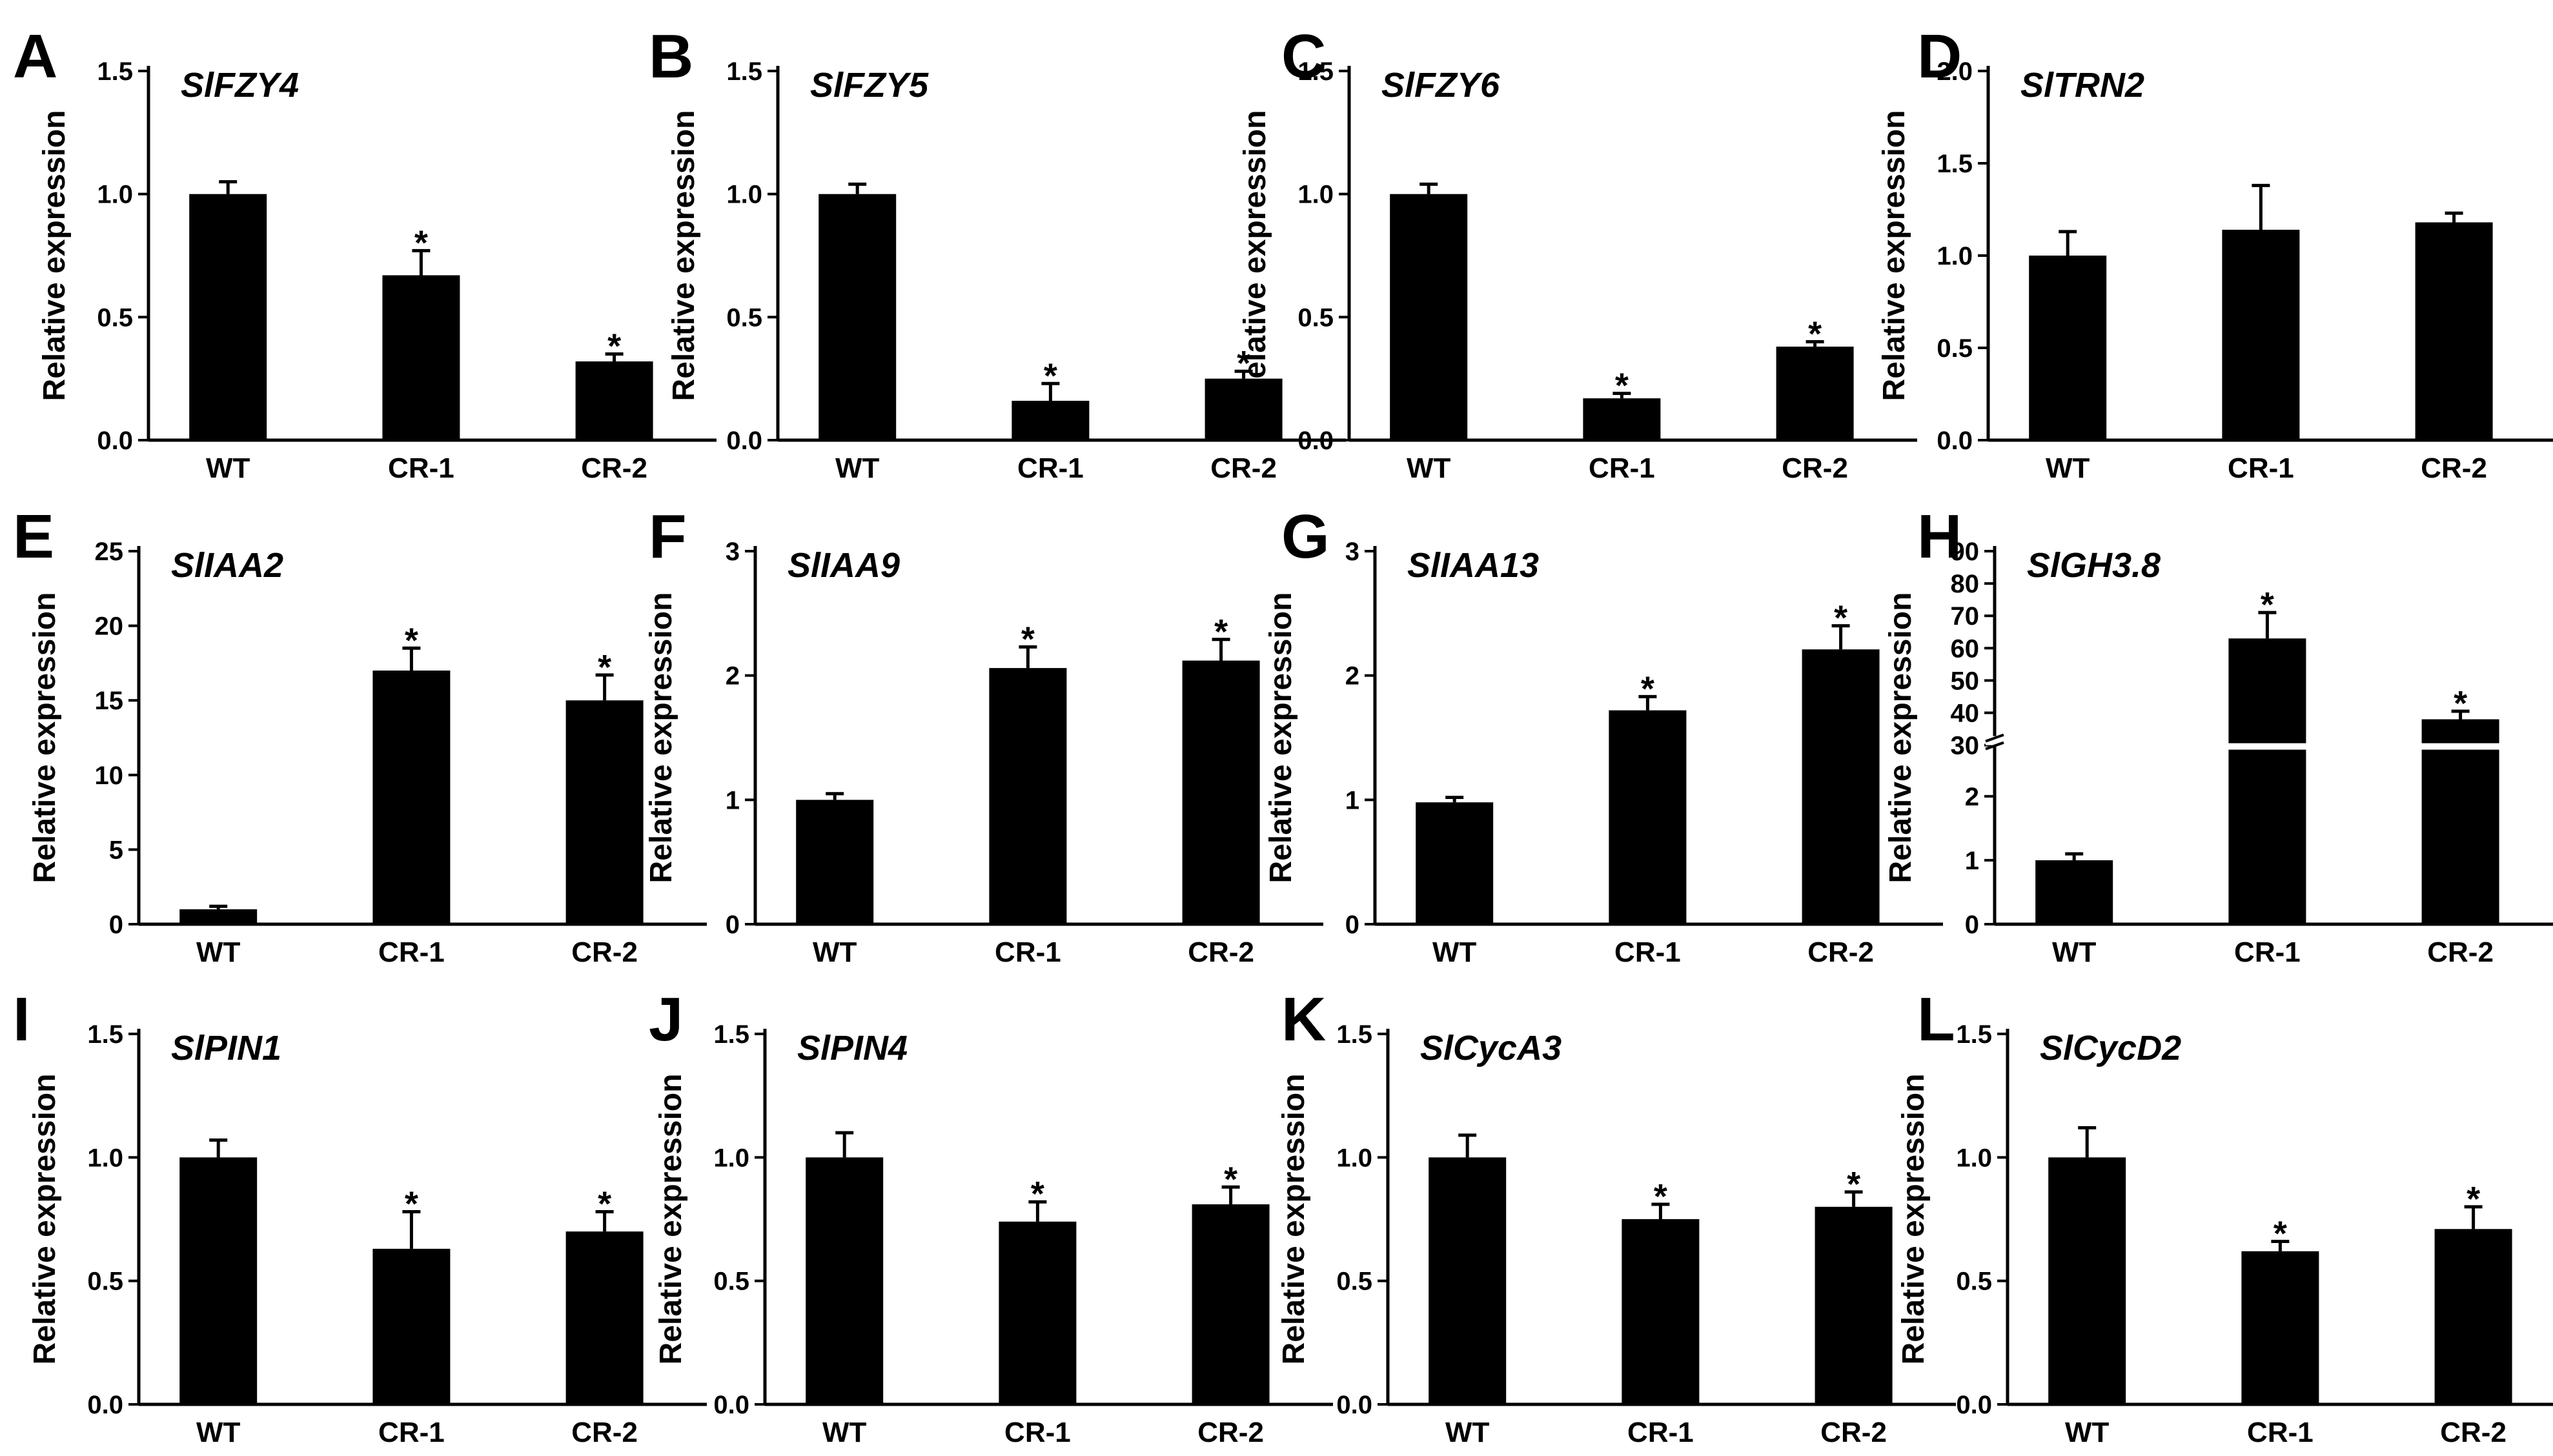 This screenshot has width=2553, height=1456. What do you see at coordinates (109, 552) in the screenshot?
I see `y-tick-label: 25` at bounding box center [109, 552].